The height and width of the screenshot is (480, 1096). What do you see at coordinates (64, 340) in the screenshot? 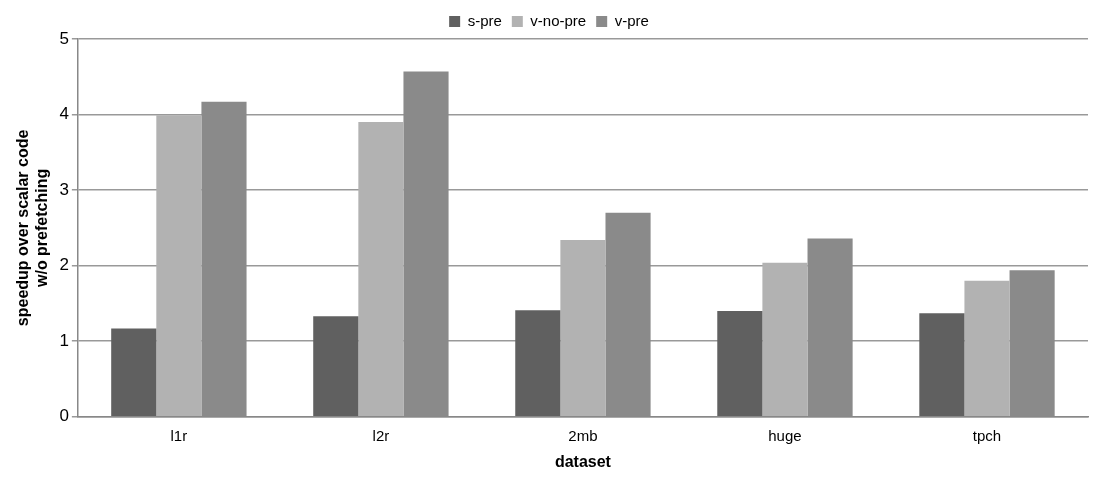
I see `y-tick-label: 1` at bounding box center [64, 340].